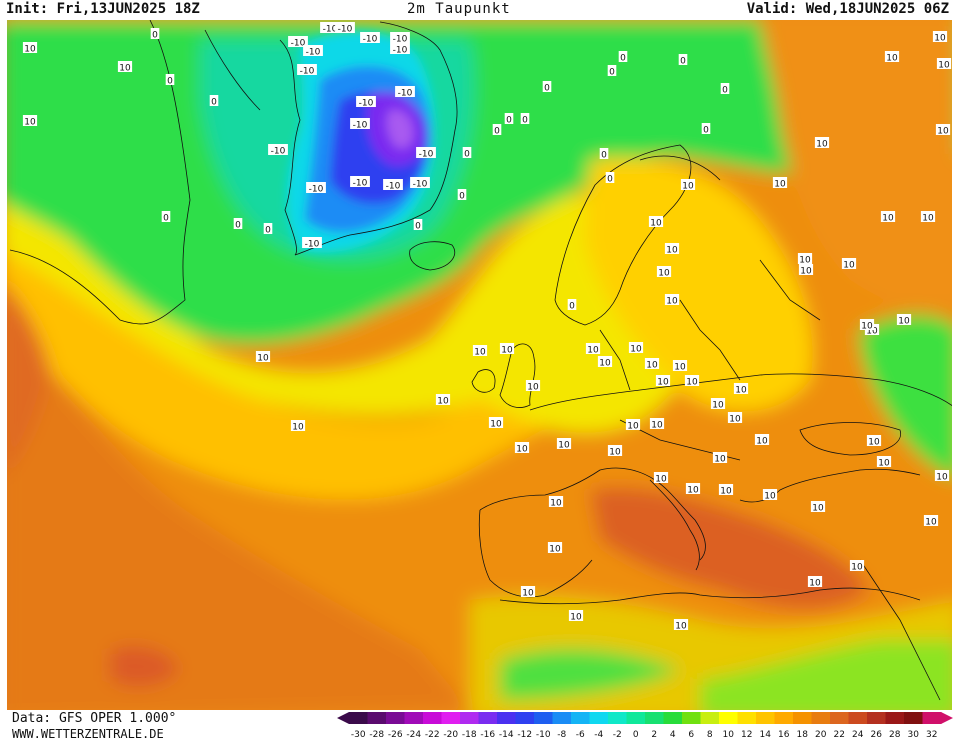  Describe the element at coordinates (395, 735) in the screenshot. I see `scale-tick-label: -26` at that location.